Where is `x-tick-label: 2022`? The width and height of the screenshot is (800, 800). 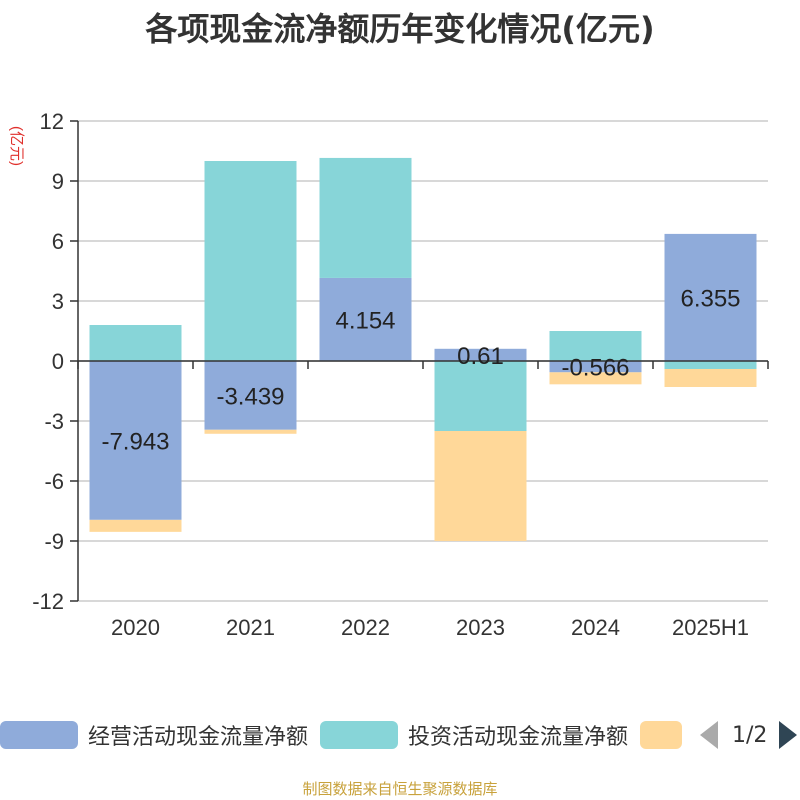 x-tick-label: 2022 is located at coordinates (365, 627).